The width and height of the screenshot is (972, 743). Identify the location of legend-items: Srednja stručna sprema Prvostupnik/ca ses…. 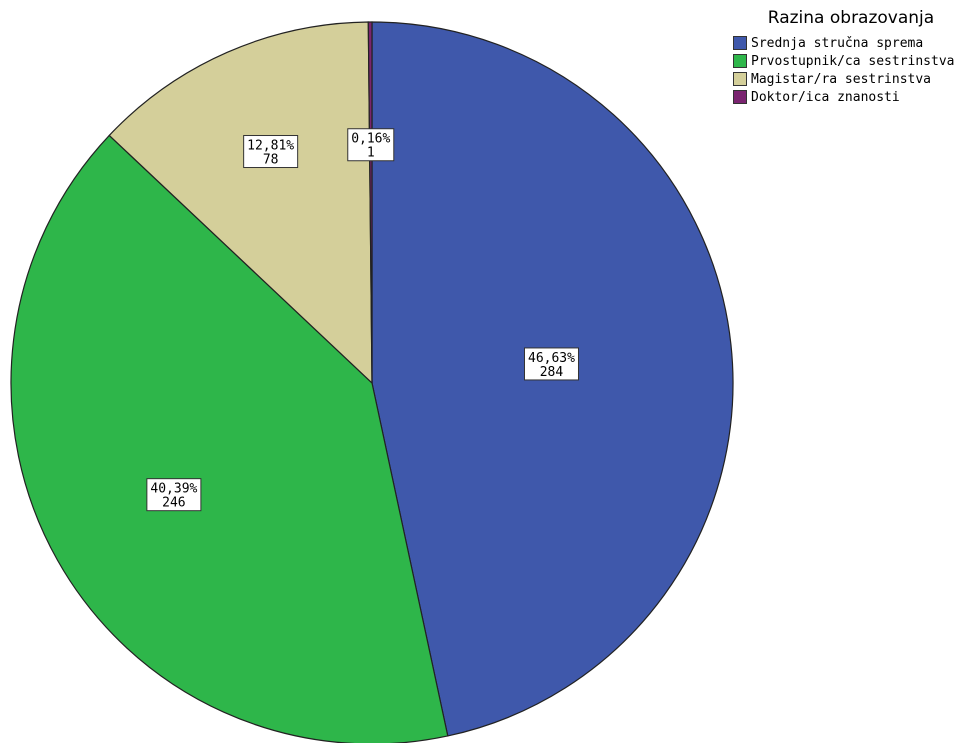
(851, 70).